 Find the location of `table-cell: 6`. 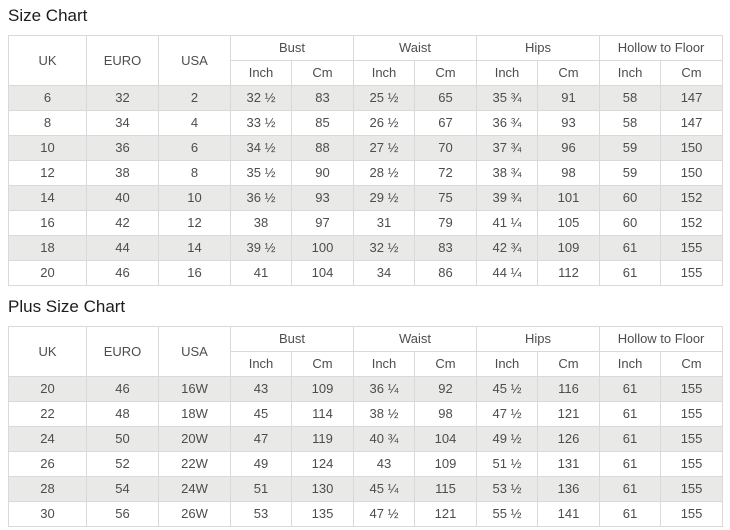

table-cell: 6 is located at coordinates (47, 98).